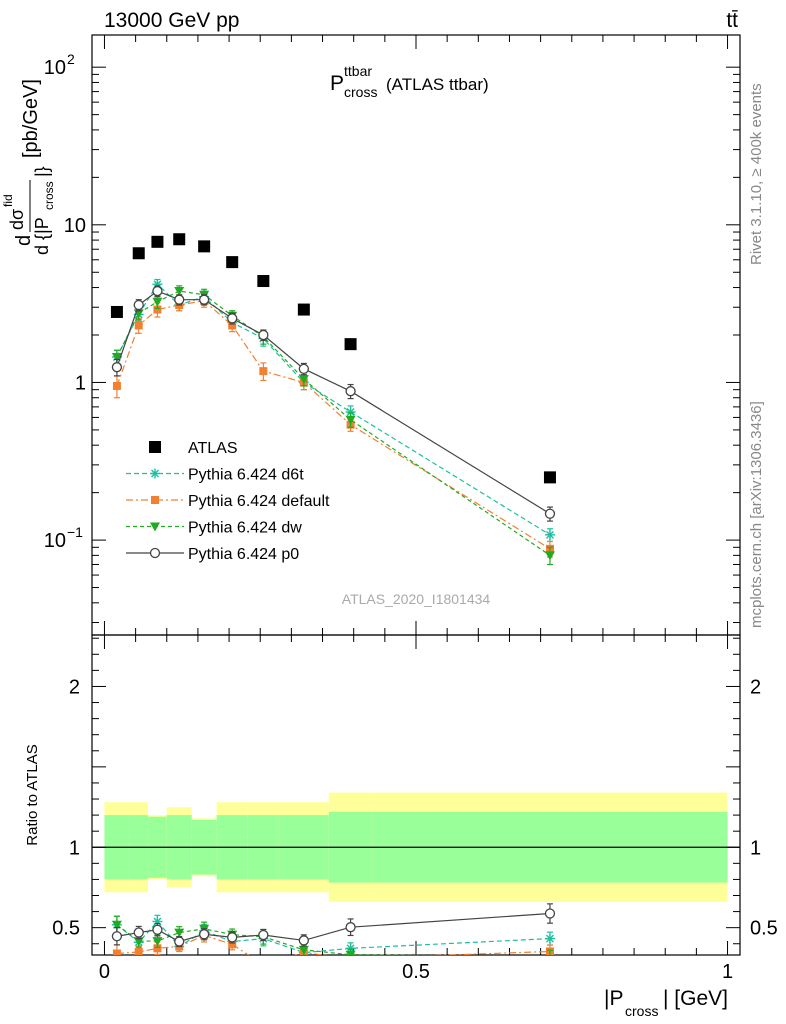 This screenshot has height=1024, width=786. What do you see at coordinates (71, 59) in the screenshot?
I see `main-y-tick-label-exp: 2` at bounding box center [71, 59].